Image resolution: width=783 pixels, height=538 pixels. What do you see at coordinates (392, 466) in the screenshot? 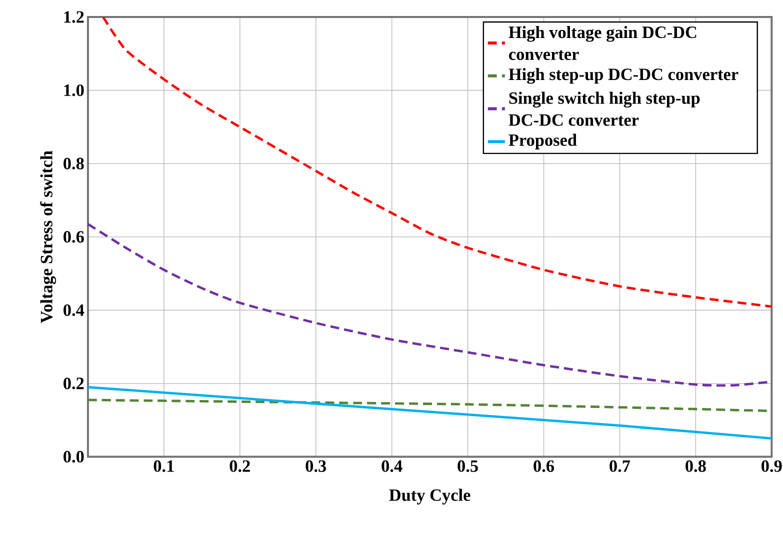
I see `x-tick-label: 0.4` at bounding box center [392, 466].